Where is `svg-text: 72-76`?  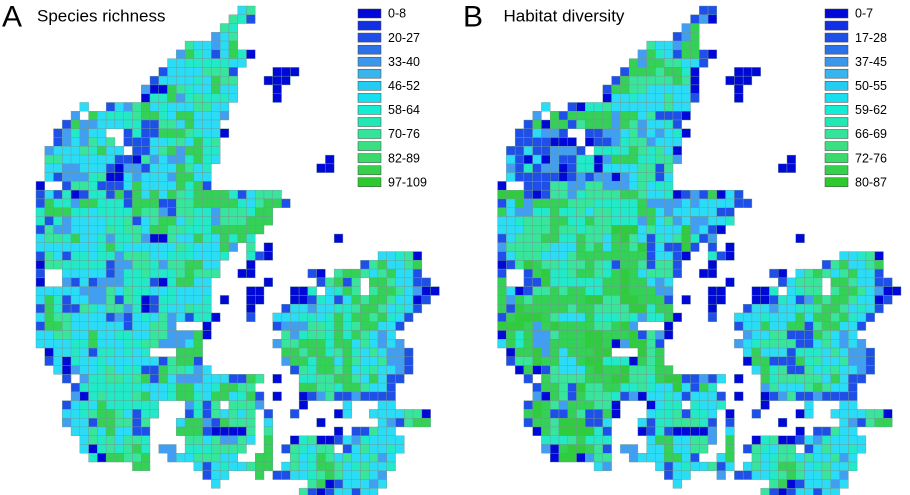
svg-text: 72-76 is located at coordinates (871, 158).